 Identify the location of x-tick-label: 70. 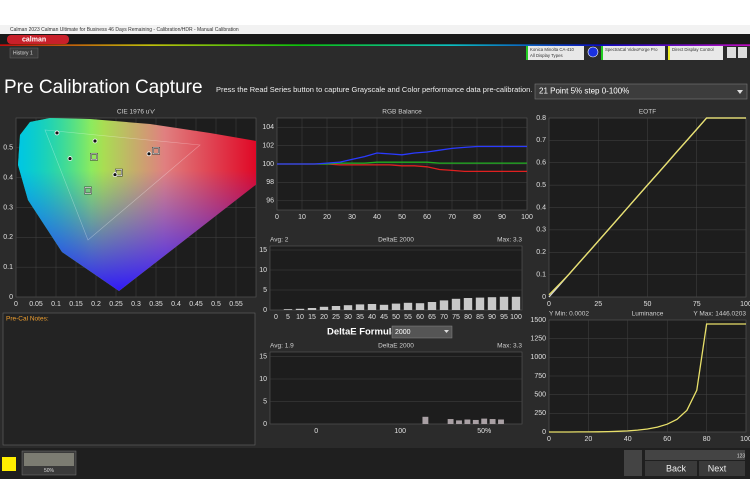
(444, 317).